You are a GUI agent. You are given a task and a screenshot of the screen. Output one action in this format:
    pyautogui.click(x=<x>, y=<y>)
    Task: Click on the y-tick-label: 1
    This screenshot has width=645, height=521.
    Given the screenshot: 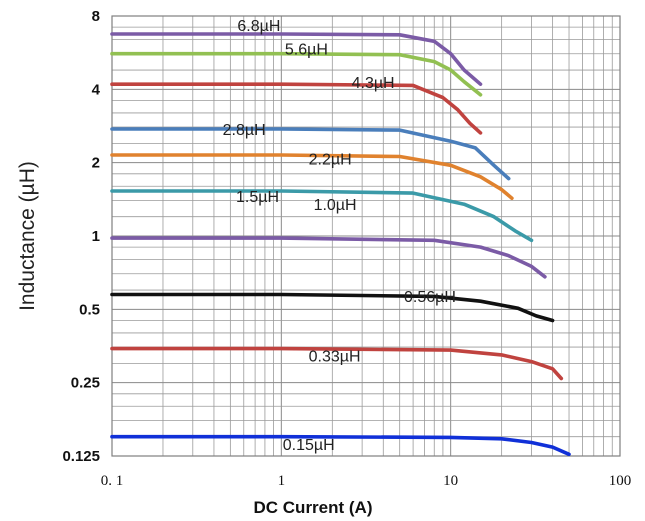 What is the action you would take?
    pyautogui.click(x=96, y=236)
    